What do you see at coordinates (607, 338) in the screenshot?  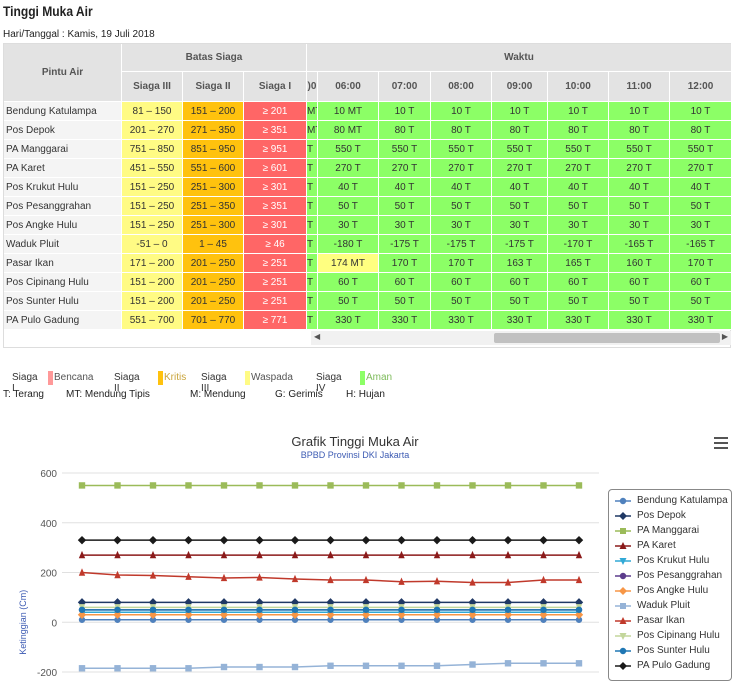 I see `scroll-thumb` at bounding box center [607, 338].